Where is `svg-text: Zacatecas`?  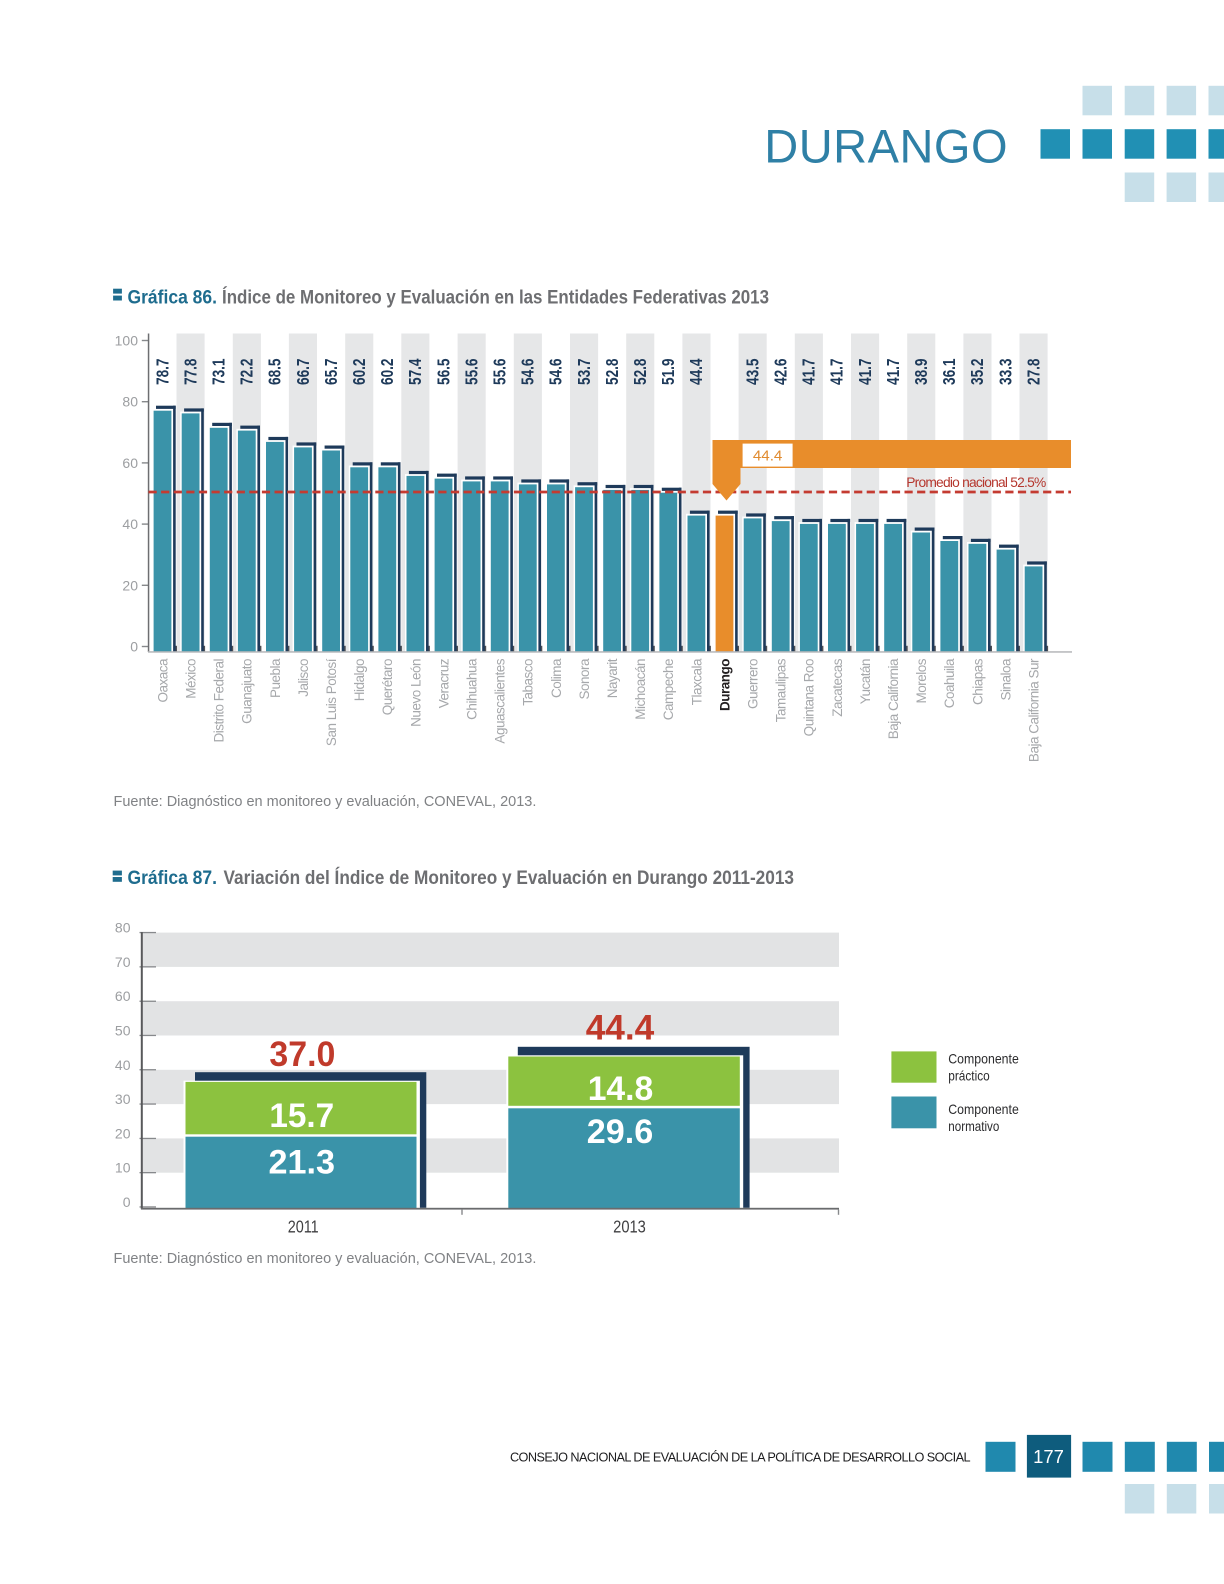 svg-text: Zacatecas is located at coordinates (837, 687).